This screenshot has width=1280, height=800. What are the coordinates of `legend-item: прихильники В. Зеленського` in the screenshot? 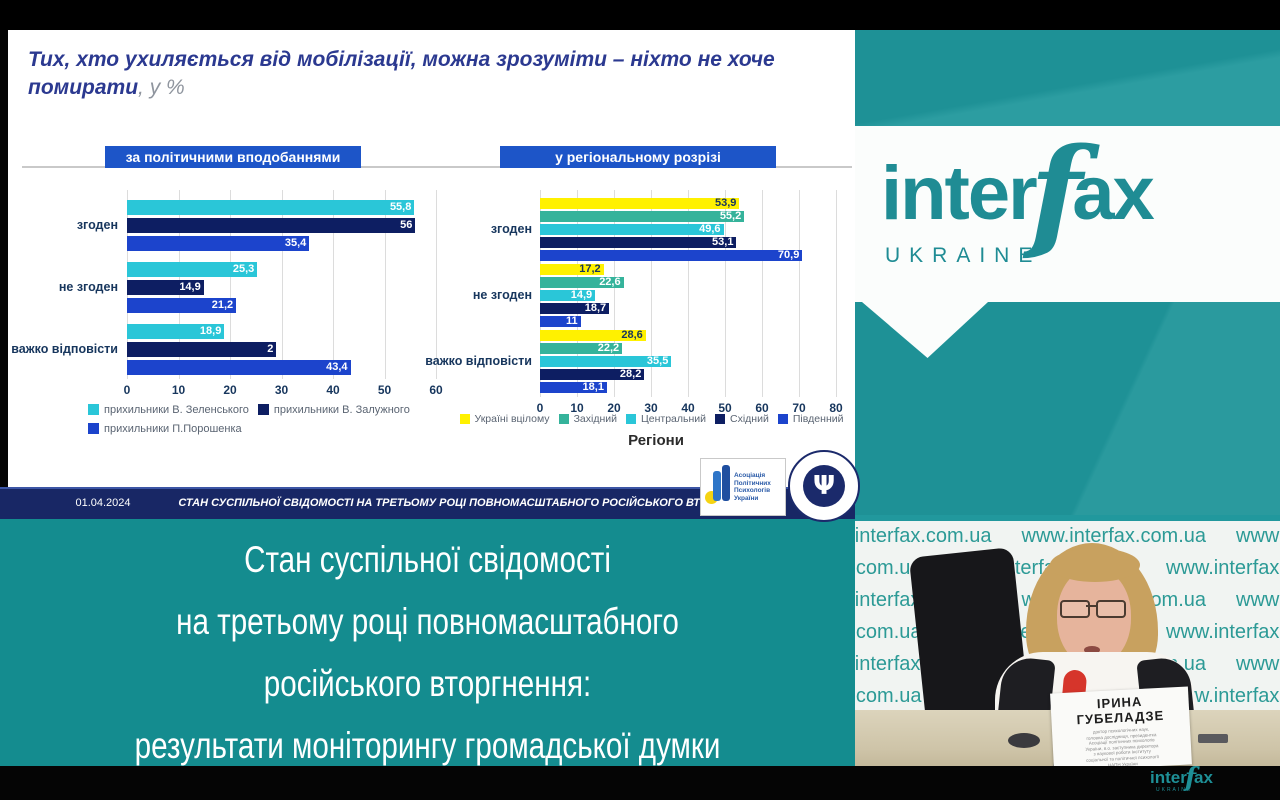 It's located at (168, 410).